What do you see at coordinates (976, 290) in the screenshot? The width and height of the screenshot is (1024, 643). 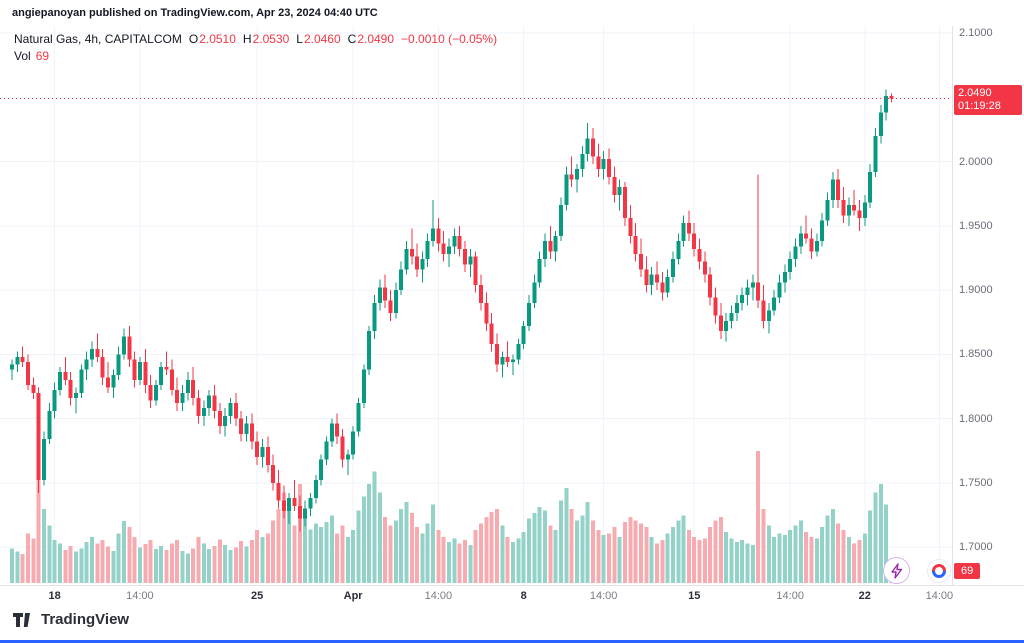 I see `price-axis-label: 1.9000` at bounding box center [976, 290].